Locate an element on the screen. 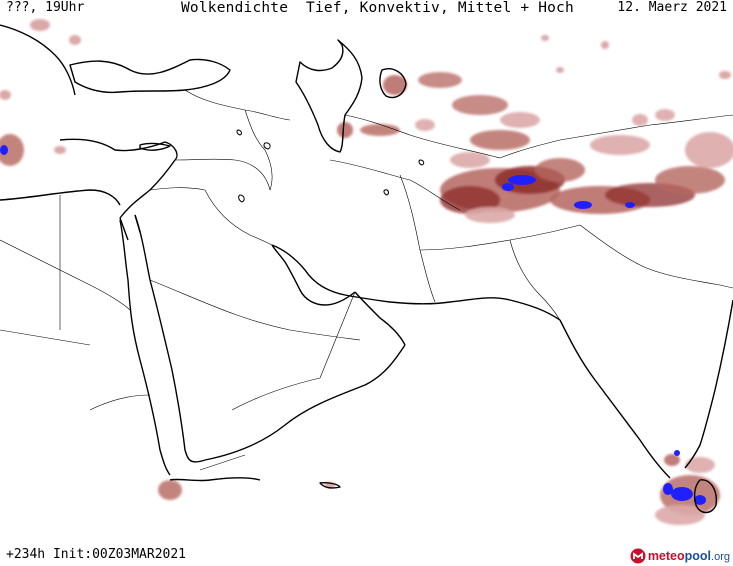 The height and width of the screenshot is (566, 733). forecast-time-label: ???, 19Uhr is located at coordinates (45, 7).